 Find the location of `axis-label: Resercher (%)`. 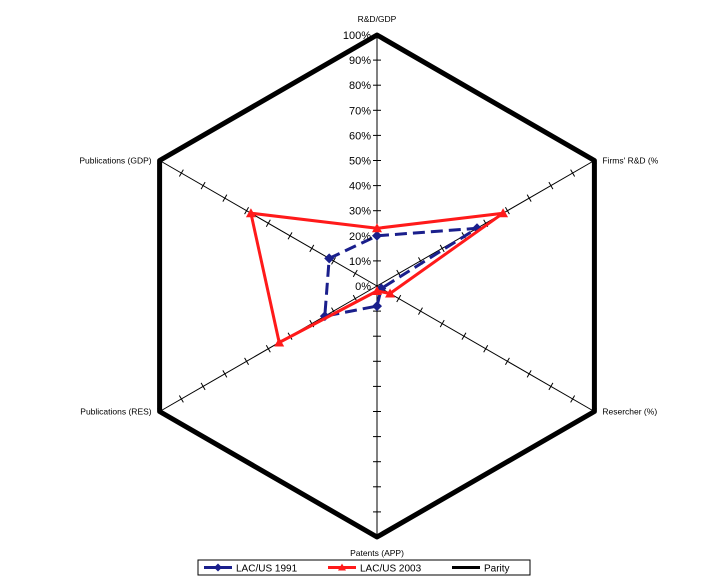

axis-label: Resercher (%) is located at coordinates (629, 412).